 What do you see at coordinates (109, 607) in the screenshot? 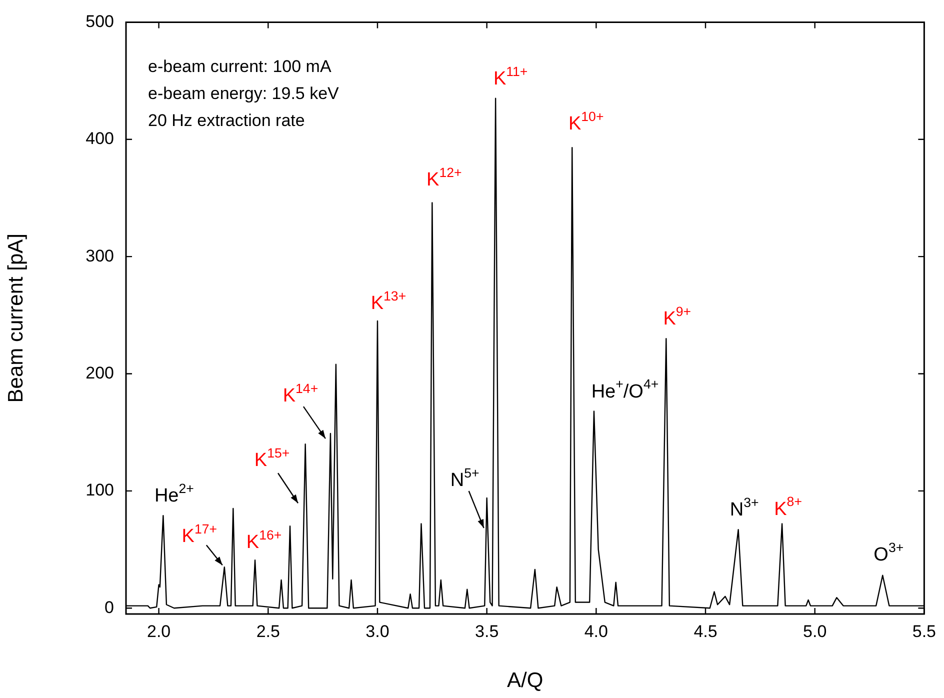
I see `y-tick-label: 0` at bounding box center [109, 607].